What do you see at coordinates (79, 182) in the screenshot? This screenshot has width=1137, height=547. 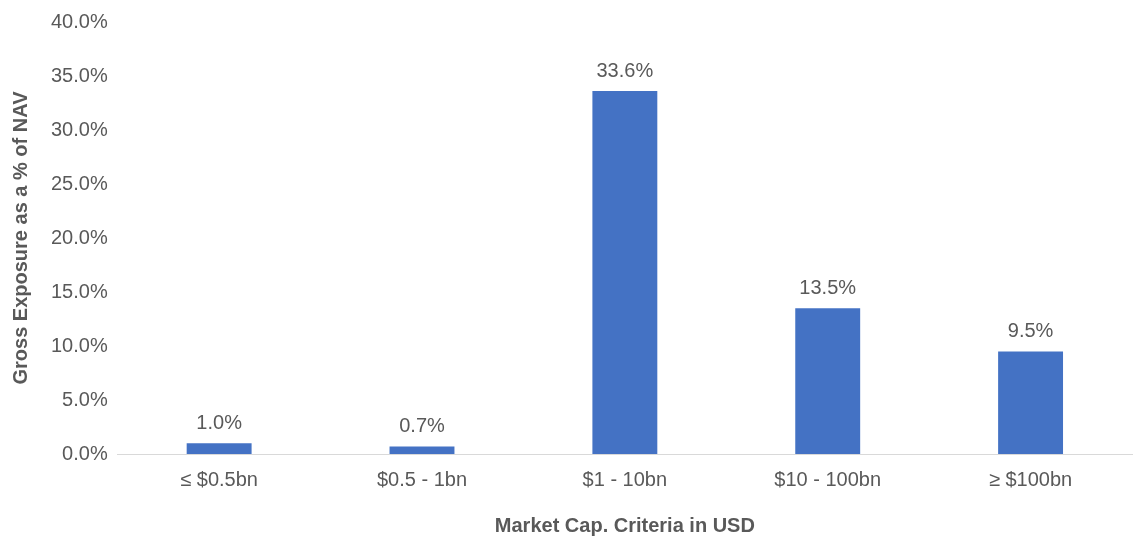 I see `y-tick-label: 25.0%` at bounding box center [79, 182].